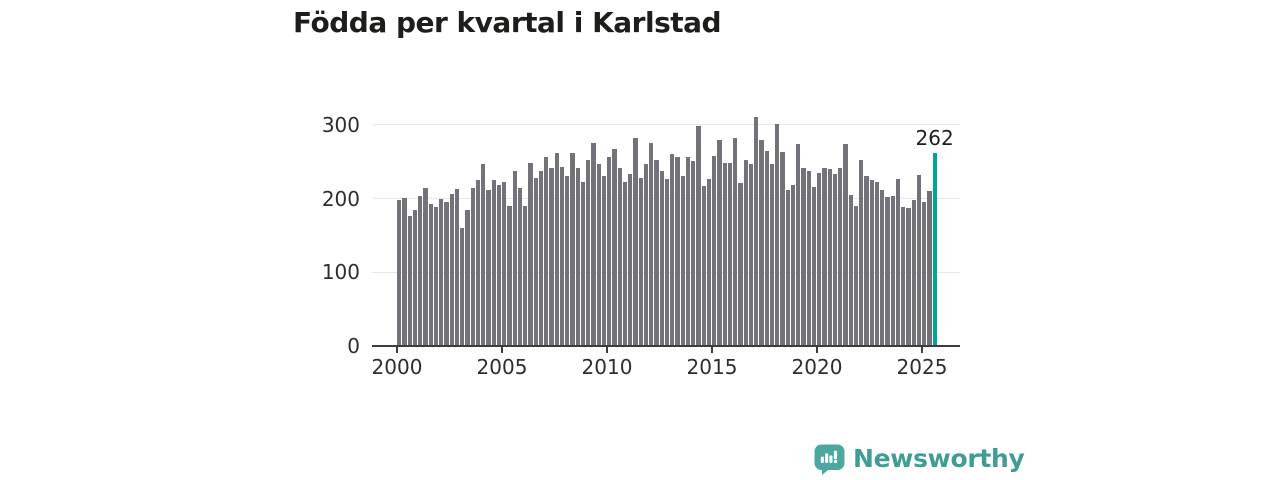  What do you see at coordinates (939, 458) in the screenshot?
I see `brand-wordmark: Newsworthy` at bounding box center [939, 458].